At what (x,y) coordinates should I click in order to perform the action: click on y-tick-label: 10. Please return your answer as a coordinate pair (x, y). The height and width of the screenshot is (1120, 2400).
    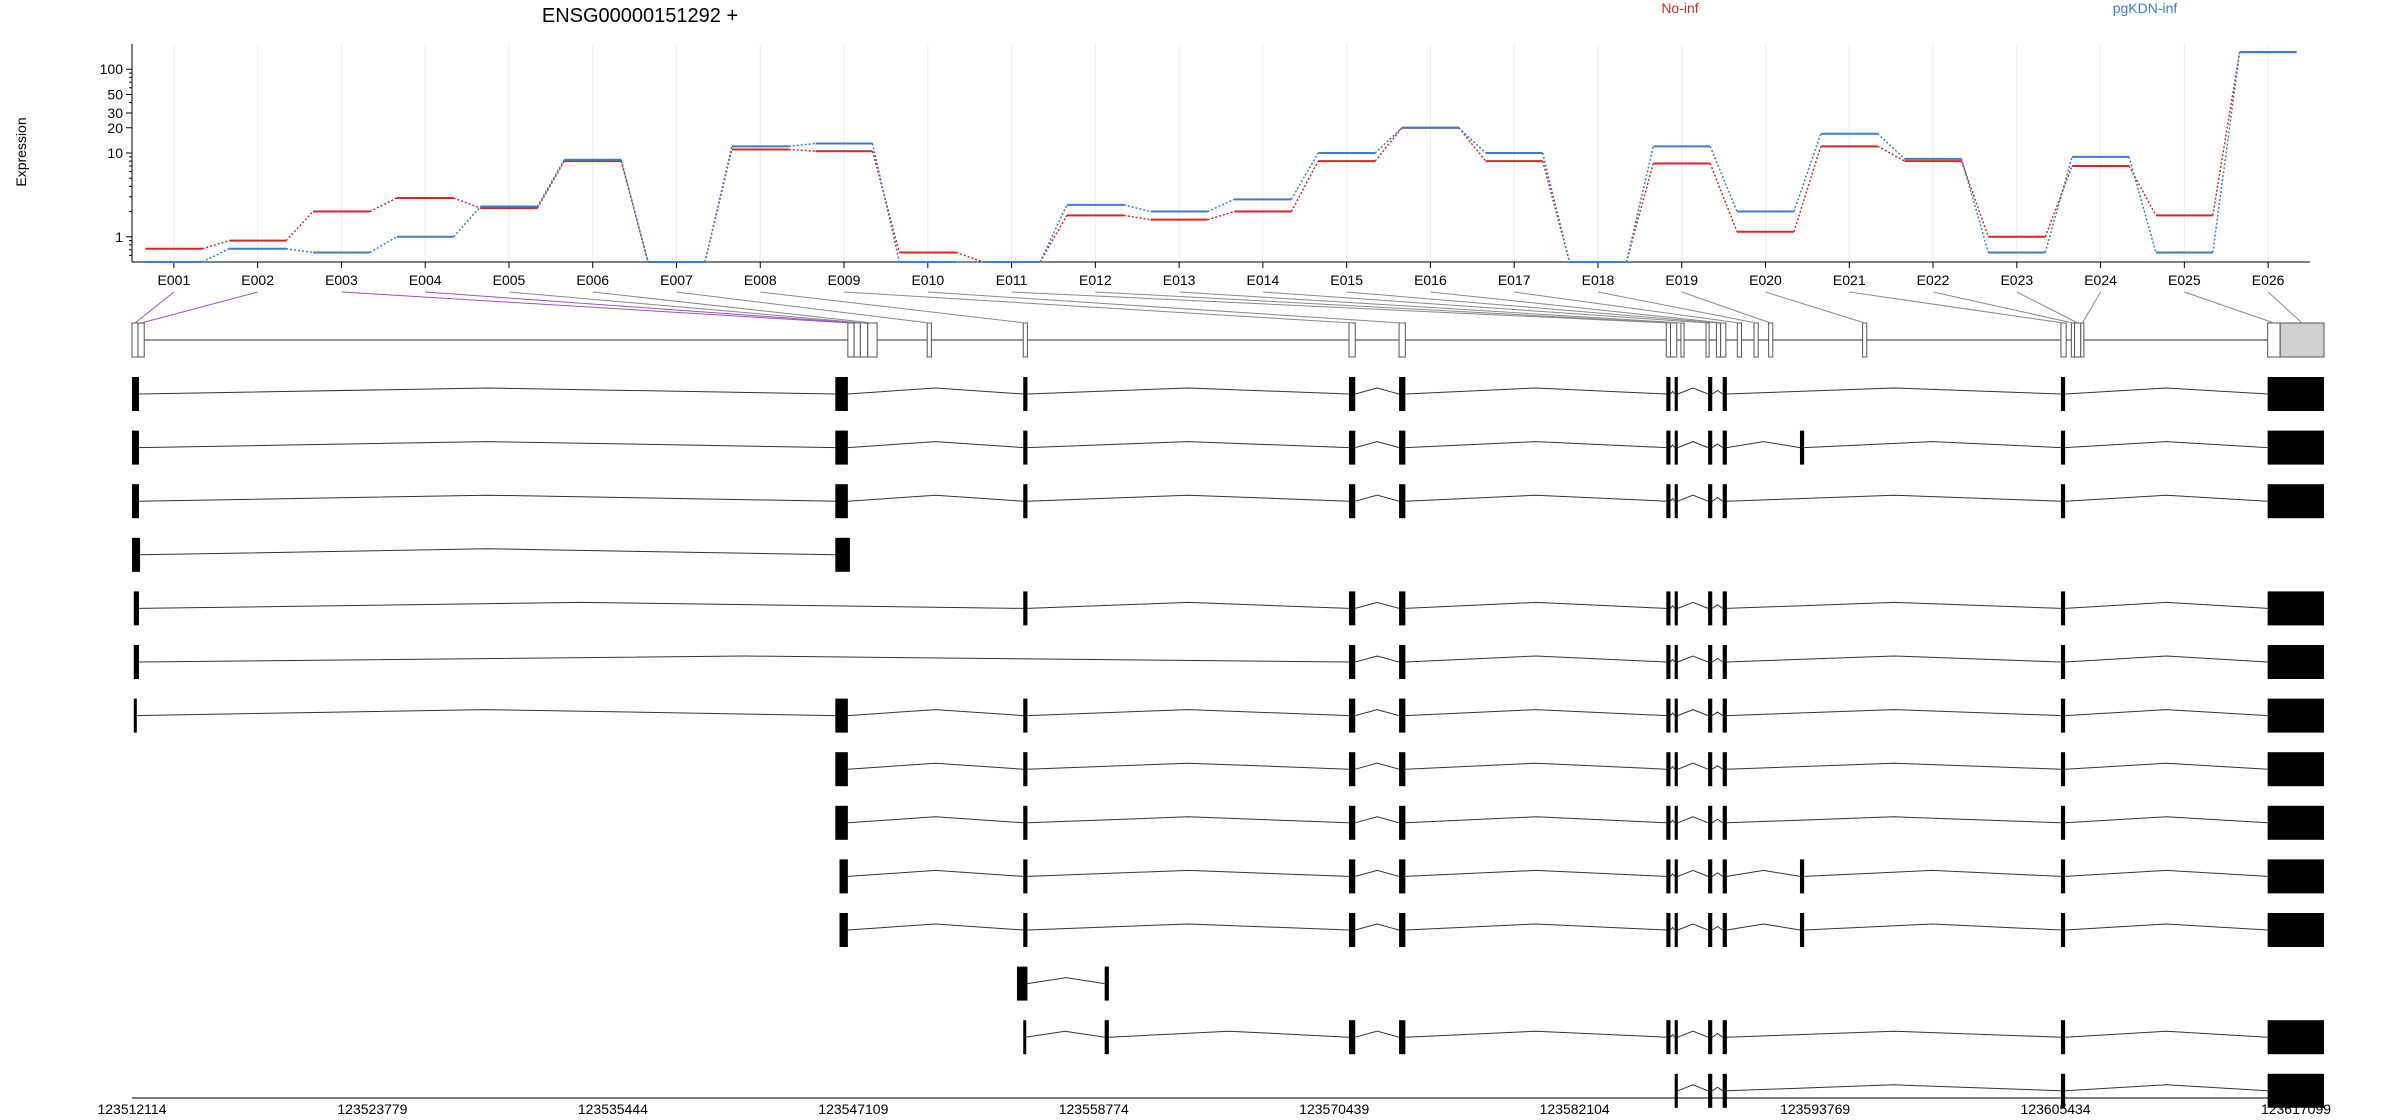
    Looking at the image, I should click on (115, 153).